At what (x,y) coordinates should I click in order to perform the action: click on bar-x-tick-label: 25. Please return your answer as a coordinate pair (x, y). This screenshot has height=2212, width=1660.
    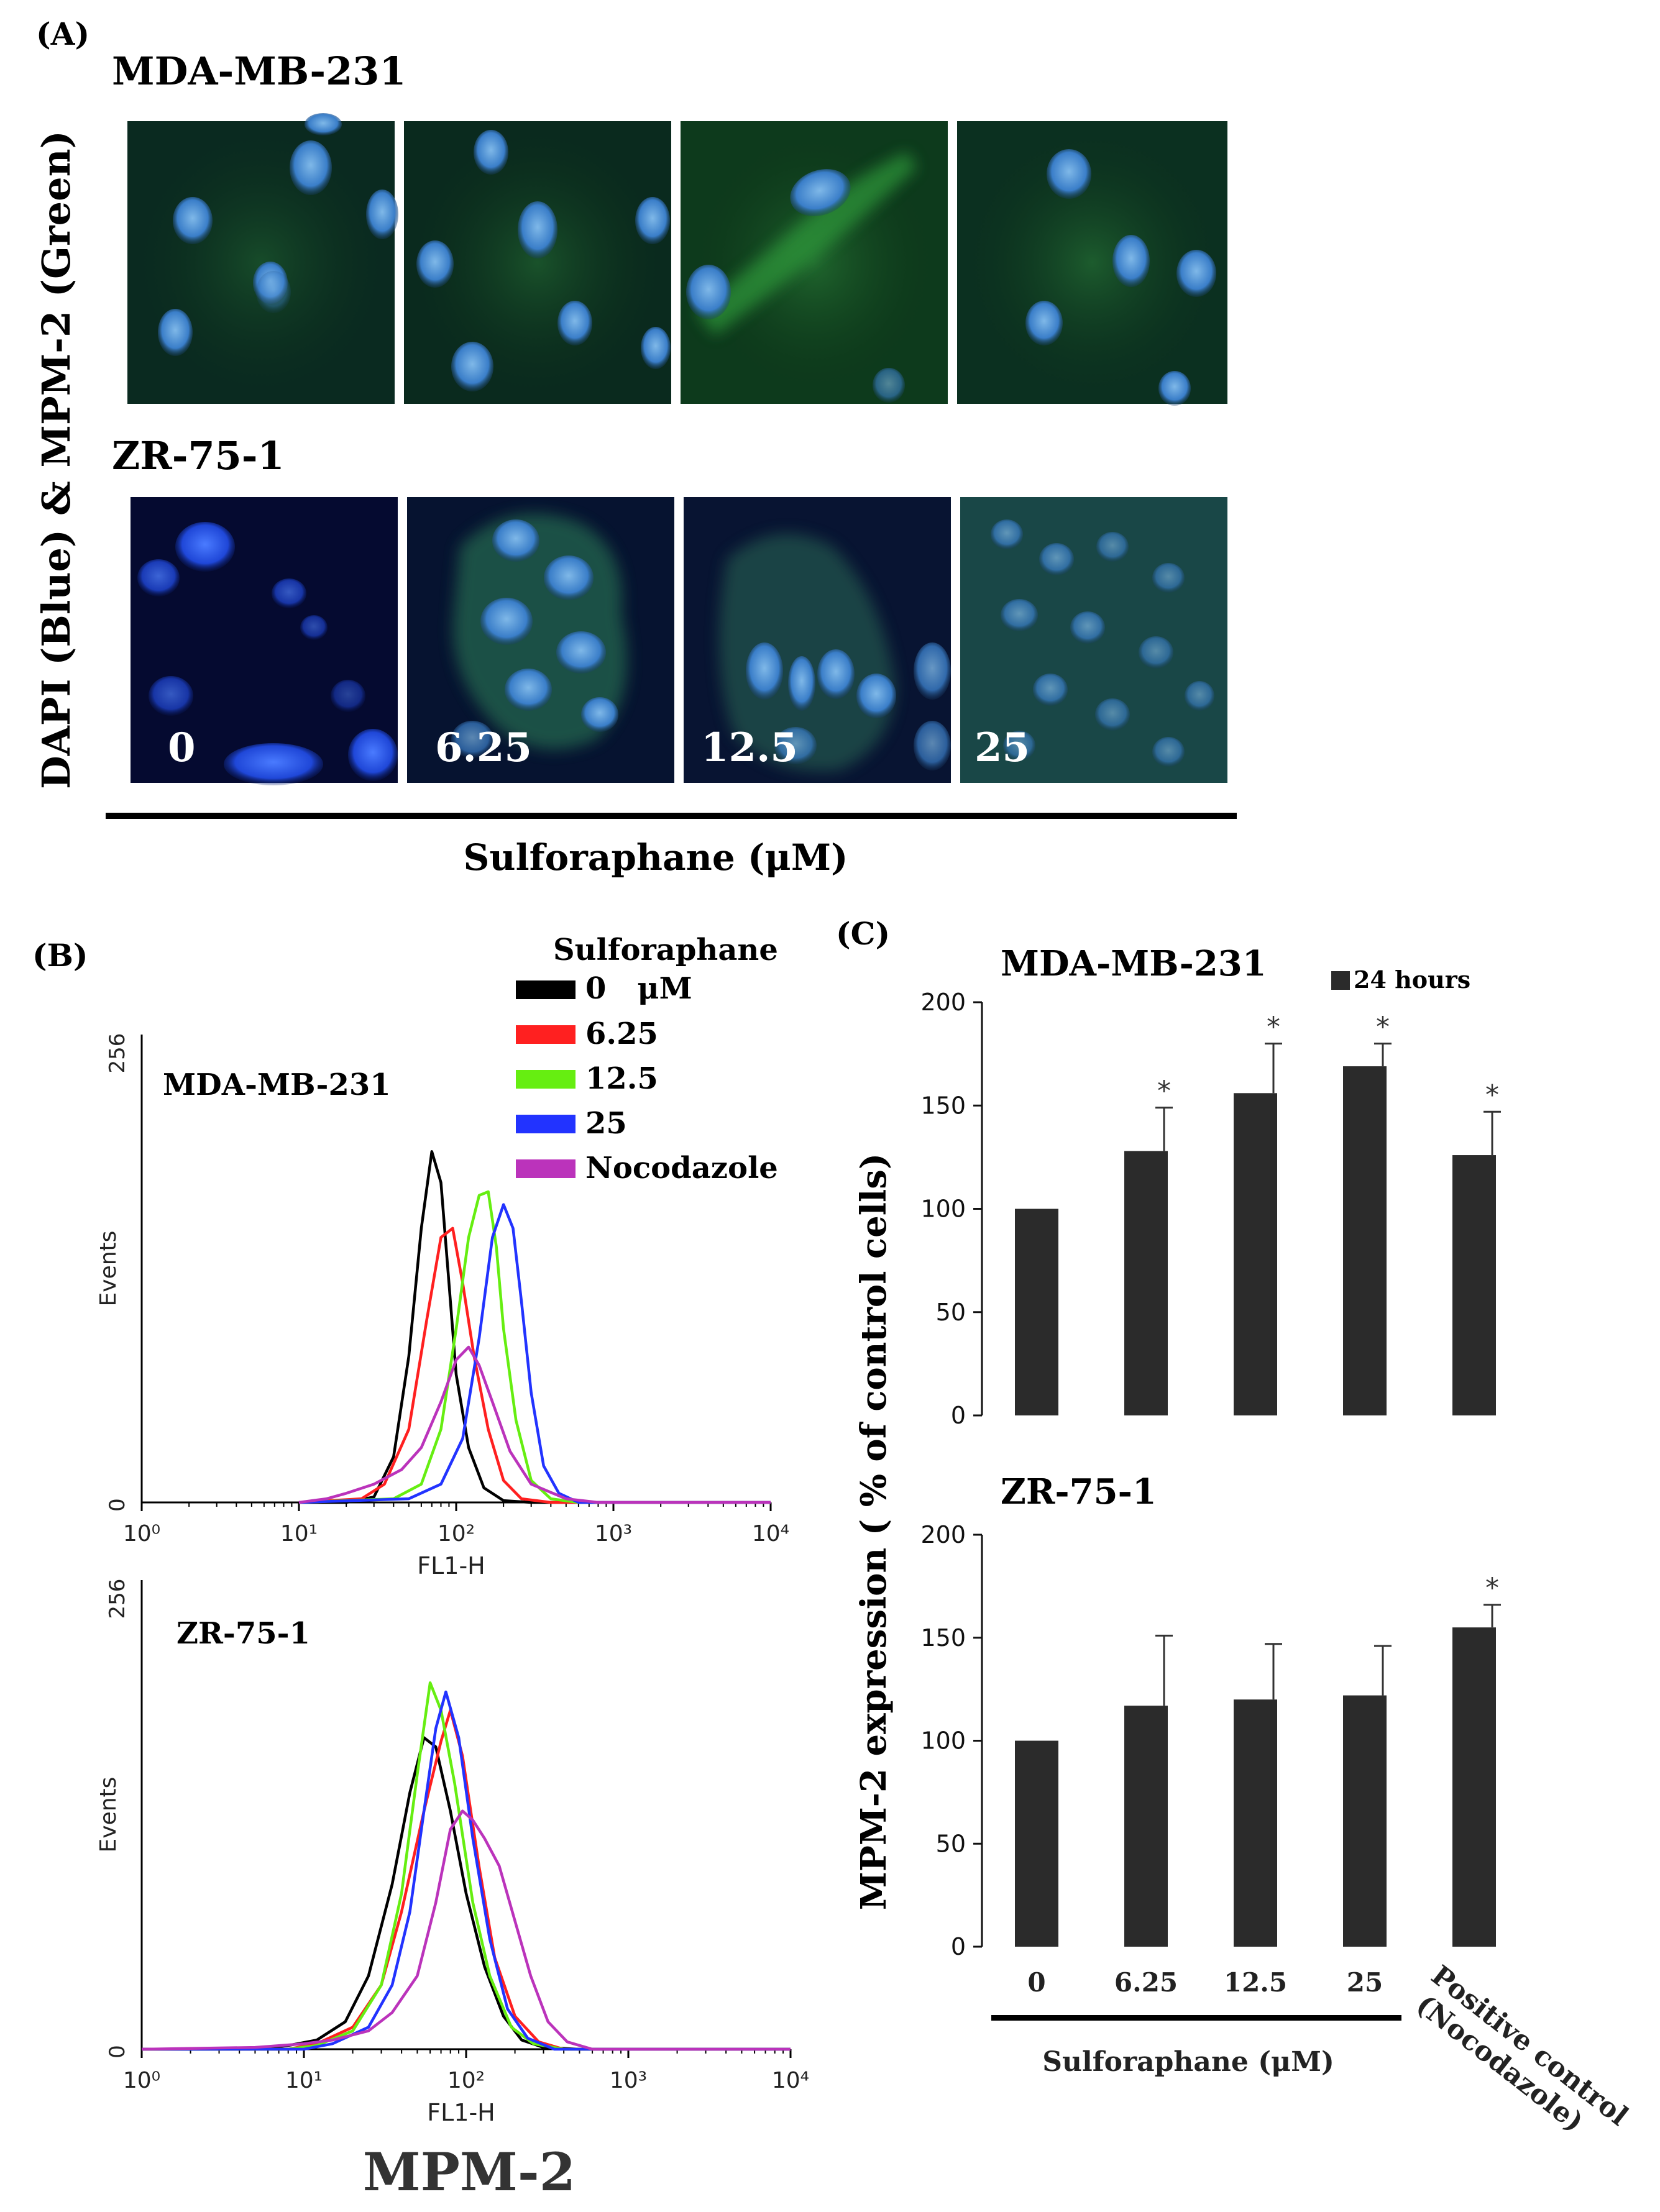
    Looking at the image, I should click on (1365, 1982).